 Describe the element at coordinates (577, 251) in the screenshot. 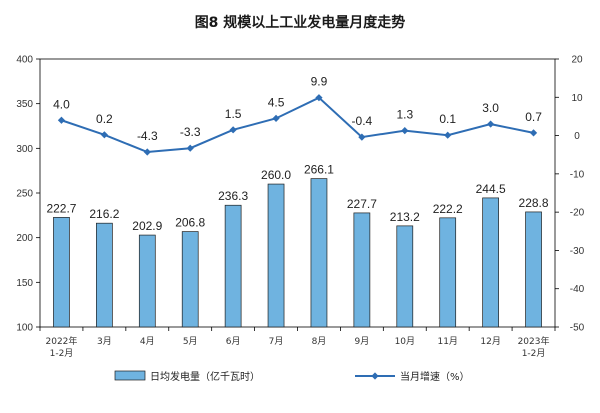

I see `y-right-tick-label: -30` at that location.